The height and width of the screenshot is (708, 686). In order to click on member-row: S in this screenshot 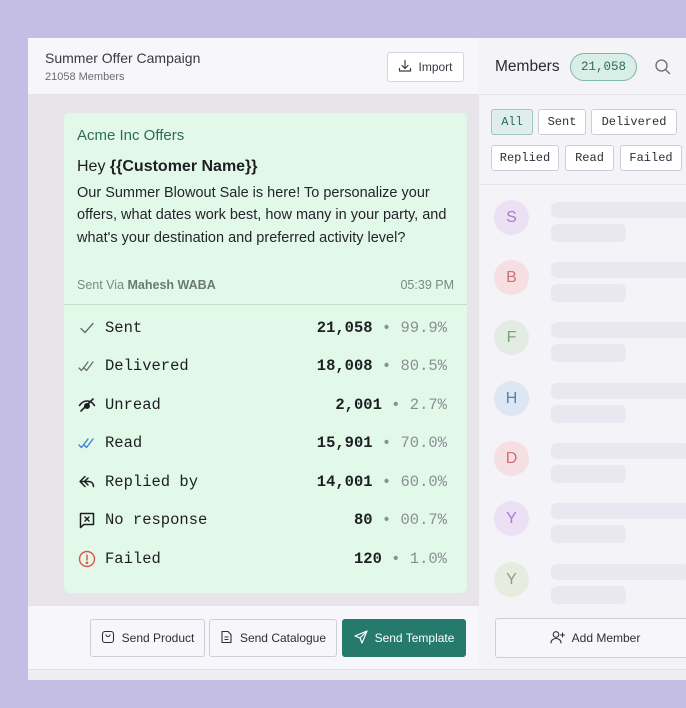, I will do `click(590, 221)`.